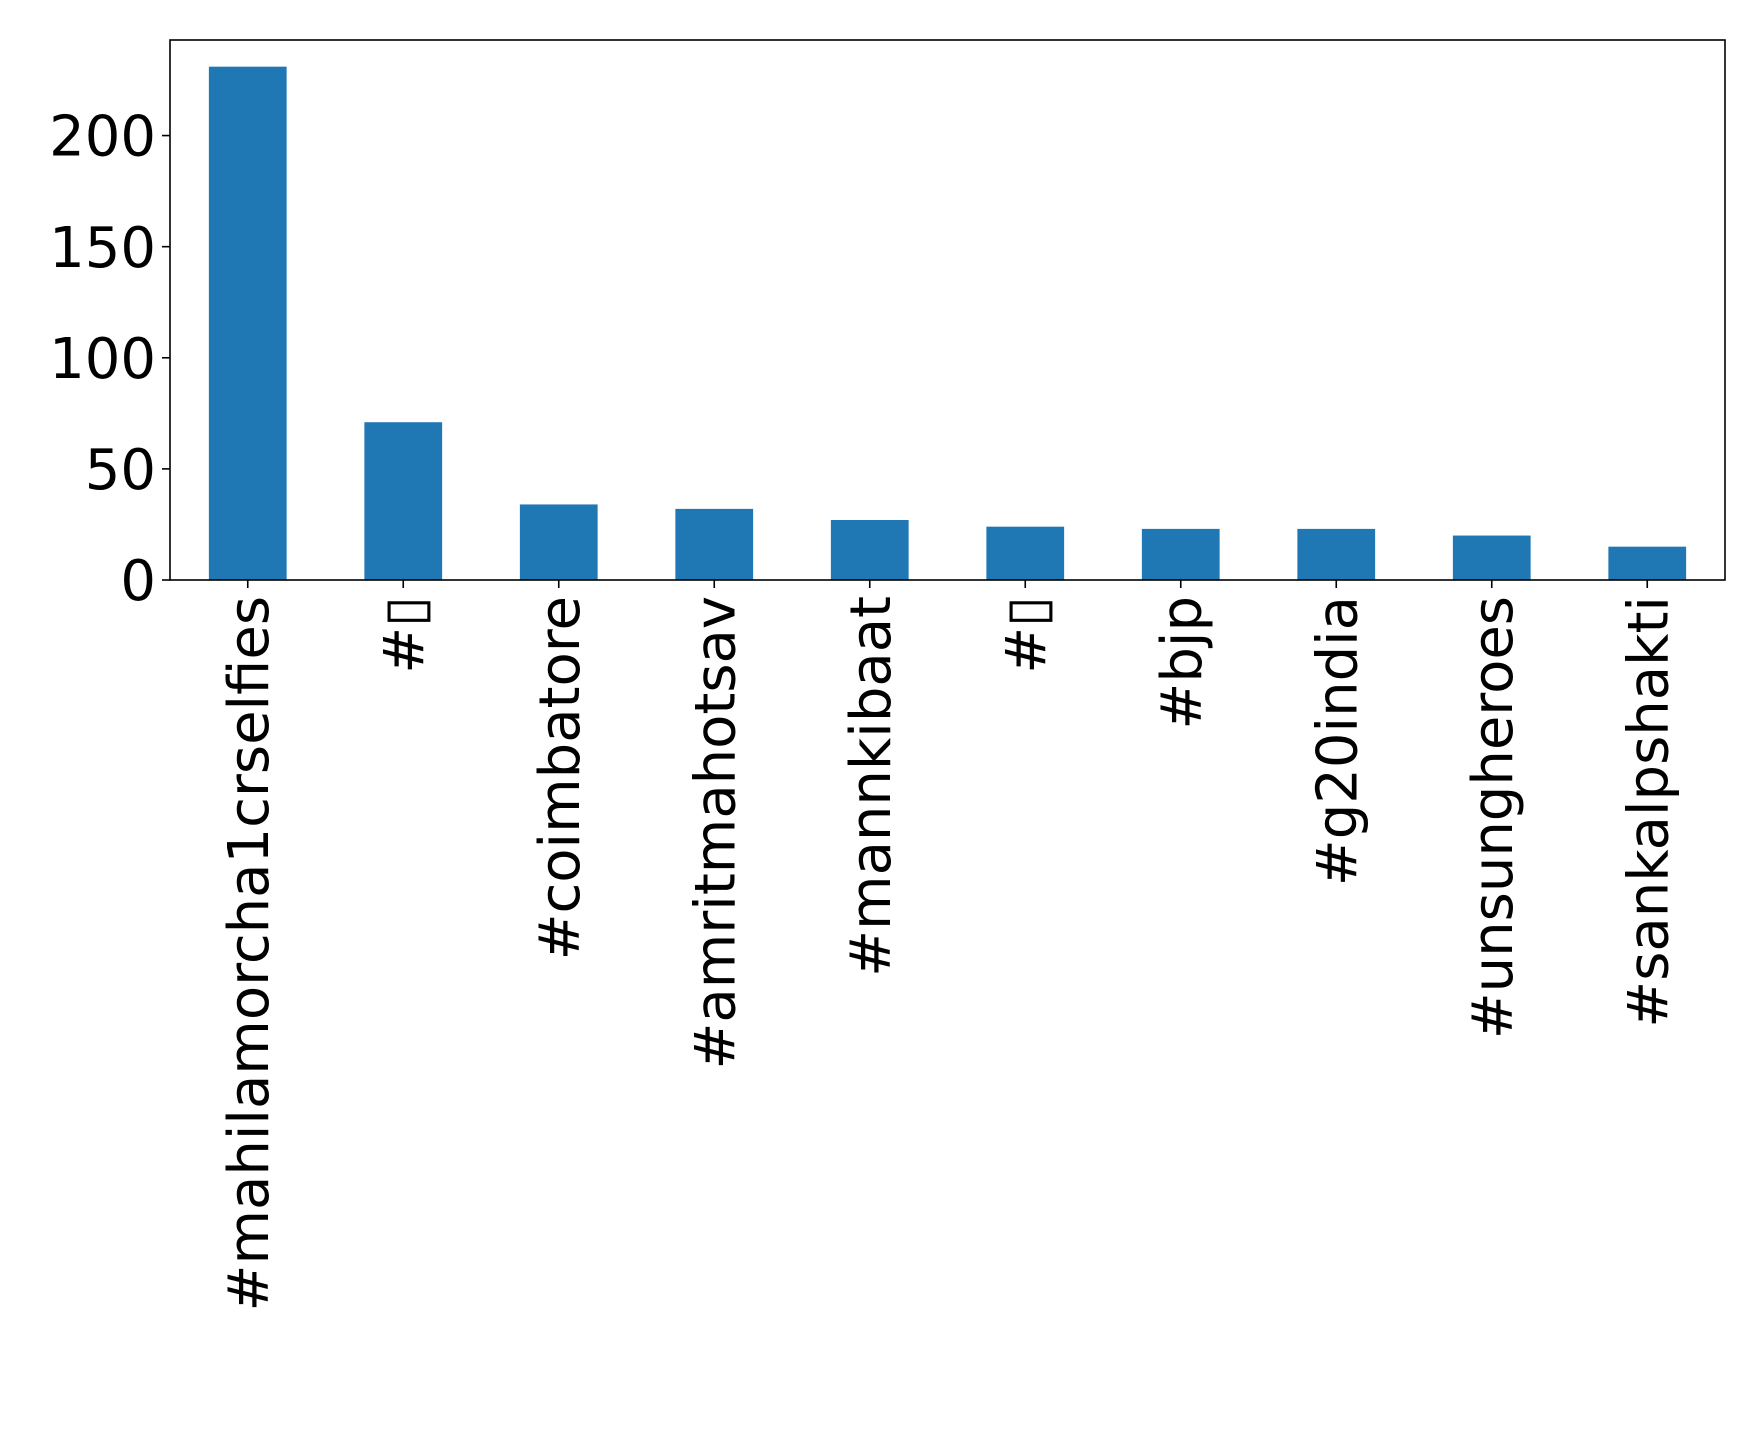 The width and height of the screenshot is (1758, 1430). What do you see at coordinates (560, 778) in the screenshot?
I see `x-tick-label: #coimbatore` at bounding box center [560, 778].